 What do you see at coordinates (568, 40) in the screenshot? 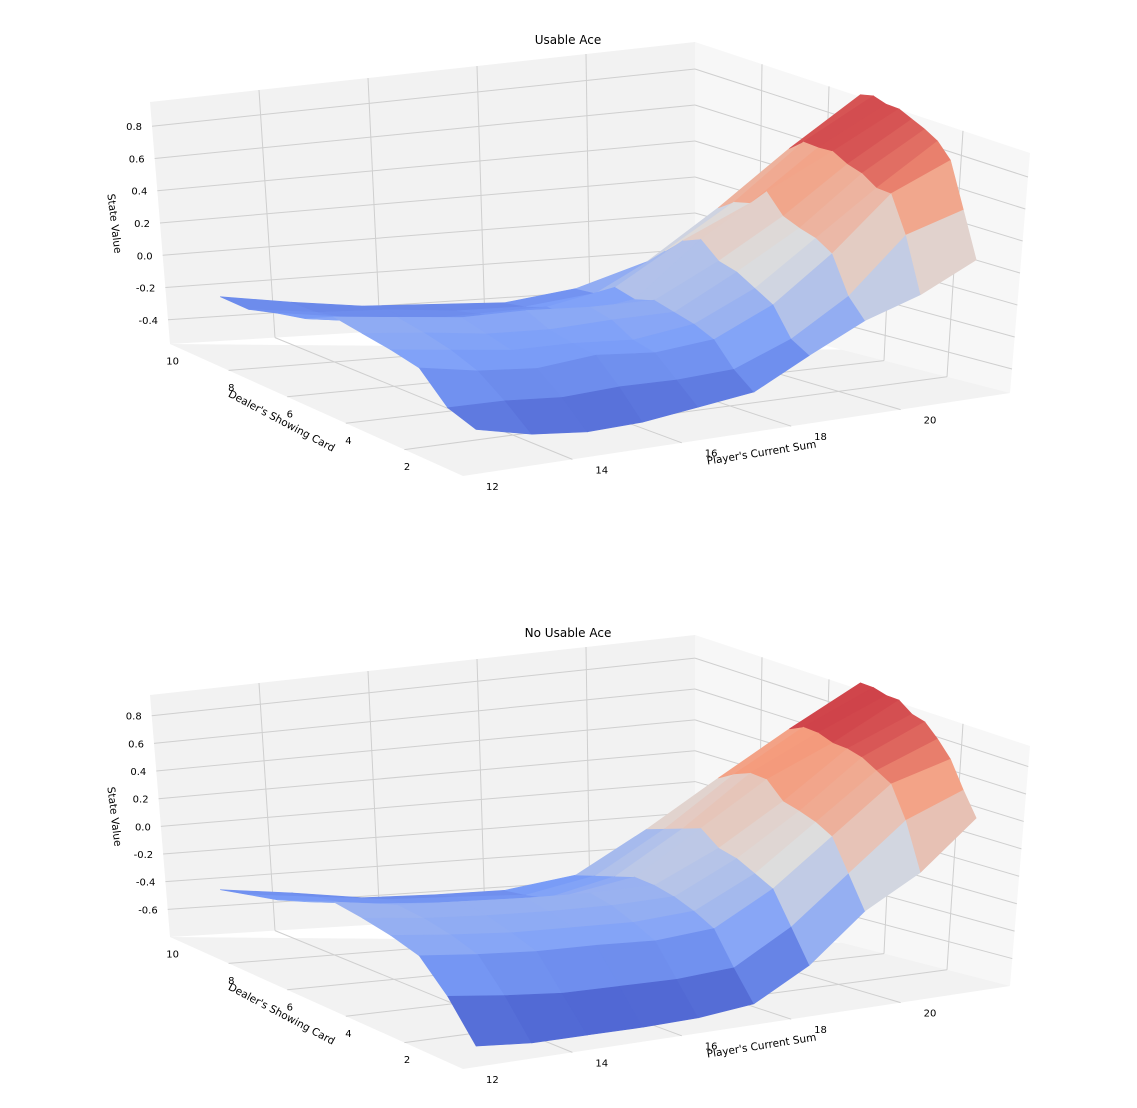
I see `plot-title: Usable Ace` at bounding box center [568, 40].